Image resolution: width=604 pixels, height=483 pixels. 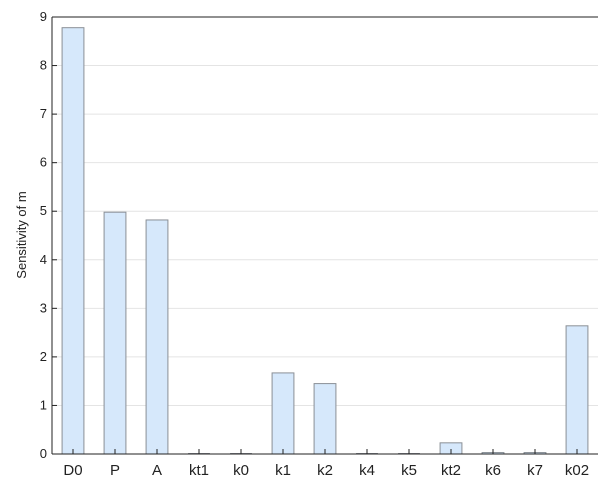 What do you see at coordinates (43, 453) in the screenshot?
I see `y-tick-label: 0` at bounding box center [43, 453].